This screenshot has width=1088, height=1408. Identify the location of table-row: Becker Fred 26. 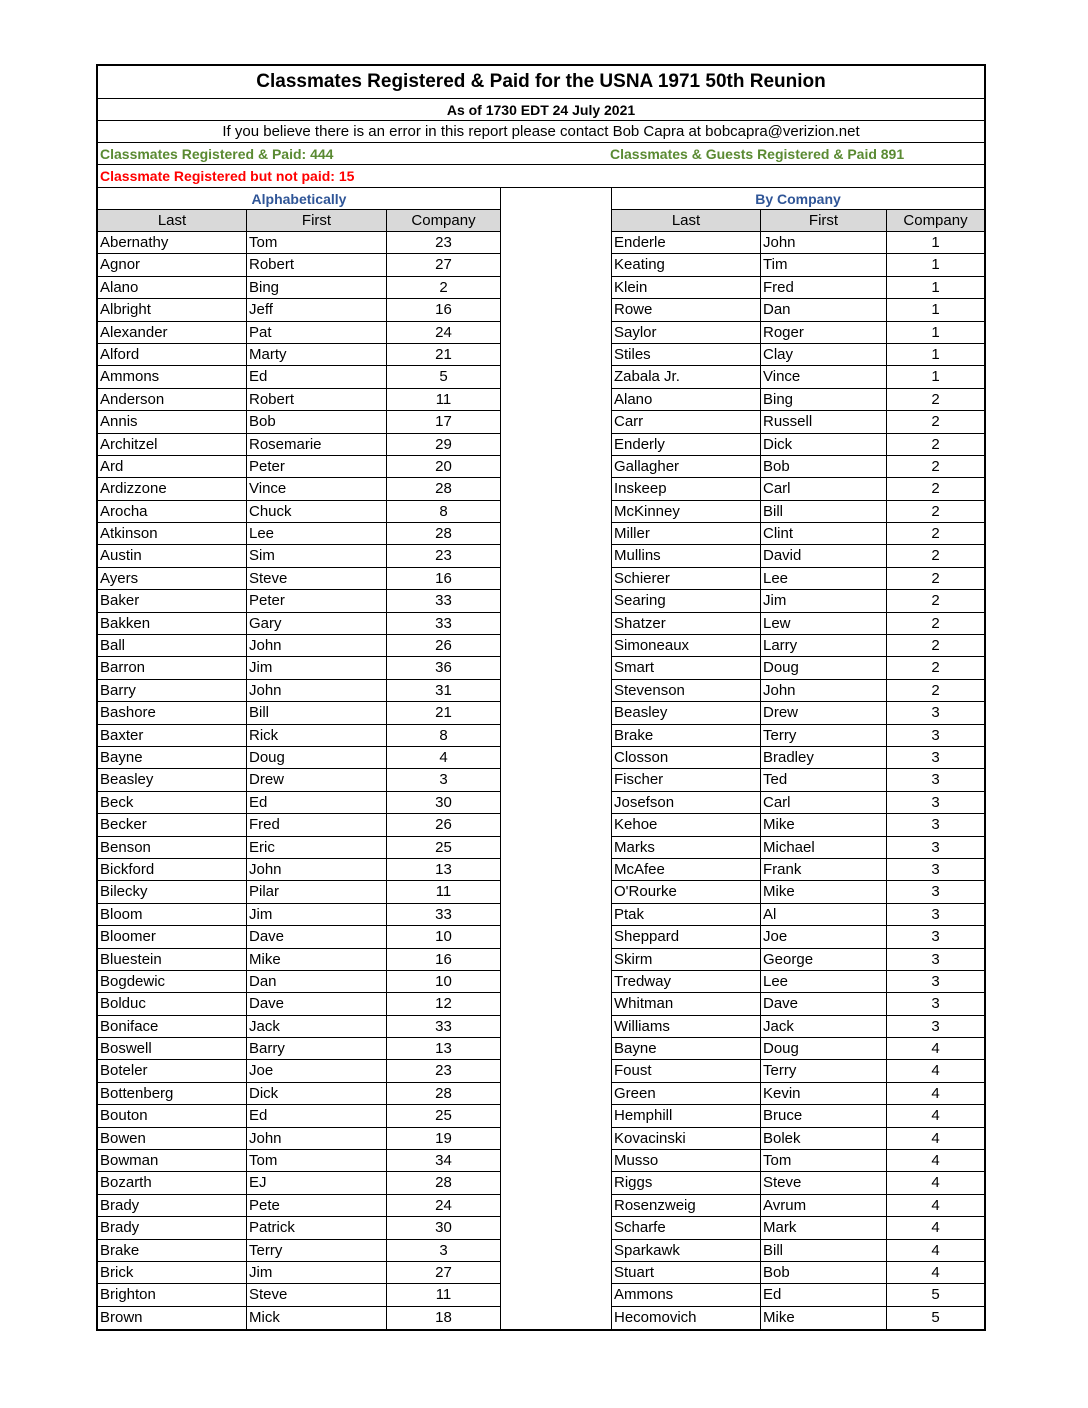
(299, 825).